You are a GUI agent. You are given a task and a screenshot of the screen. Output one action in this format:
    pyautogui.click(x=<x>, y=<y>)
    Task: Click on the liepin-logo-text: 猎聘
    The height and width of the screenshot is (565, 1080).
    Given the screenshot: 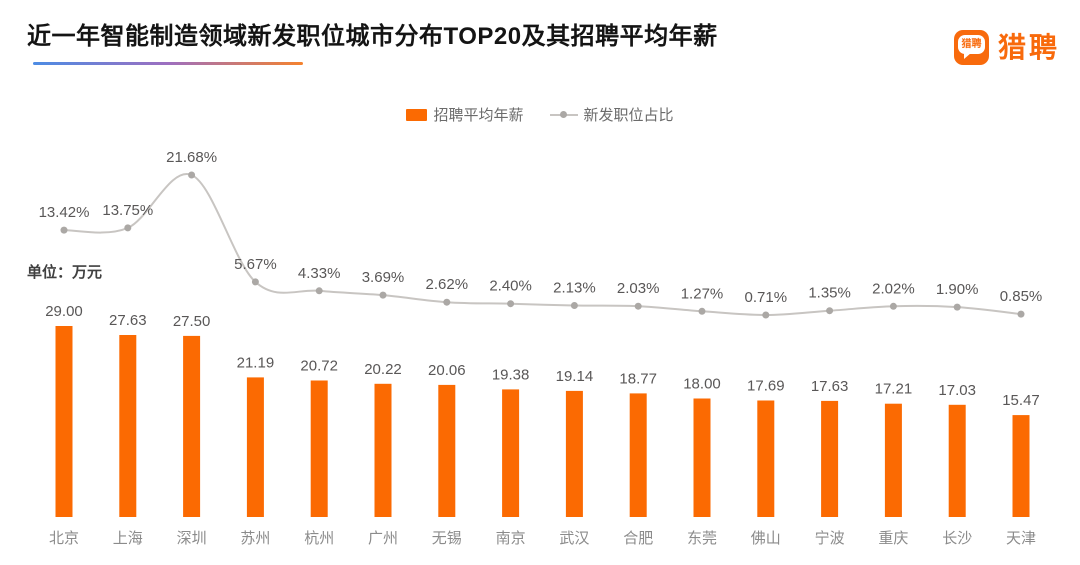 What is the action you would take?
    pyautogui.click(x=1029, y=47)
    